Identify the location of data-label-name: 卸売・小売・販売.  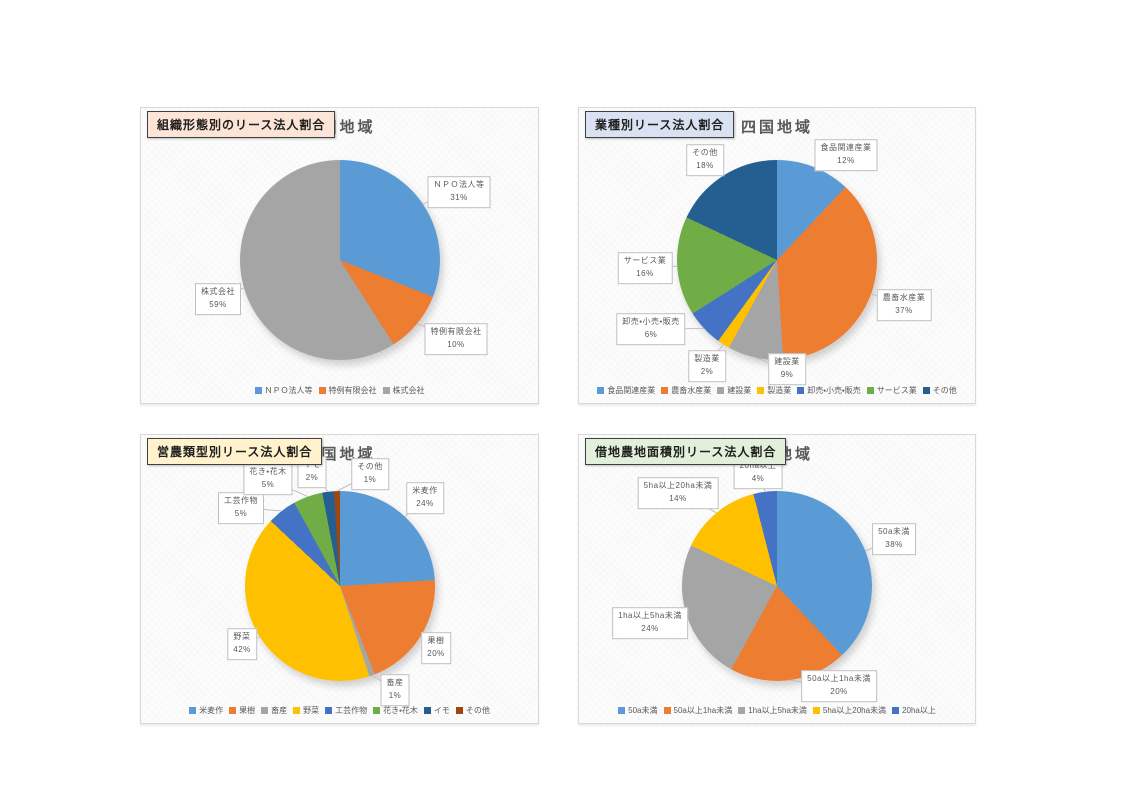
(651, 322).